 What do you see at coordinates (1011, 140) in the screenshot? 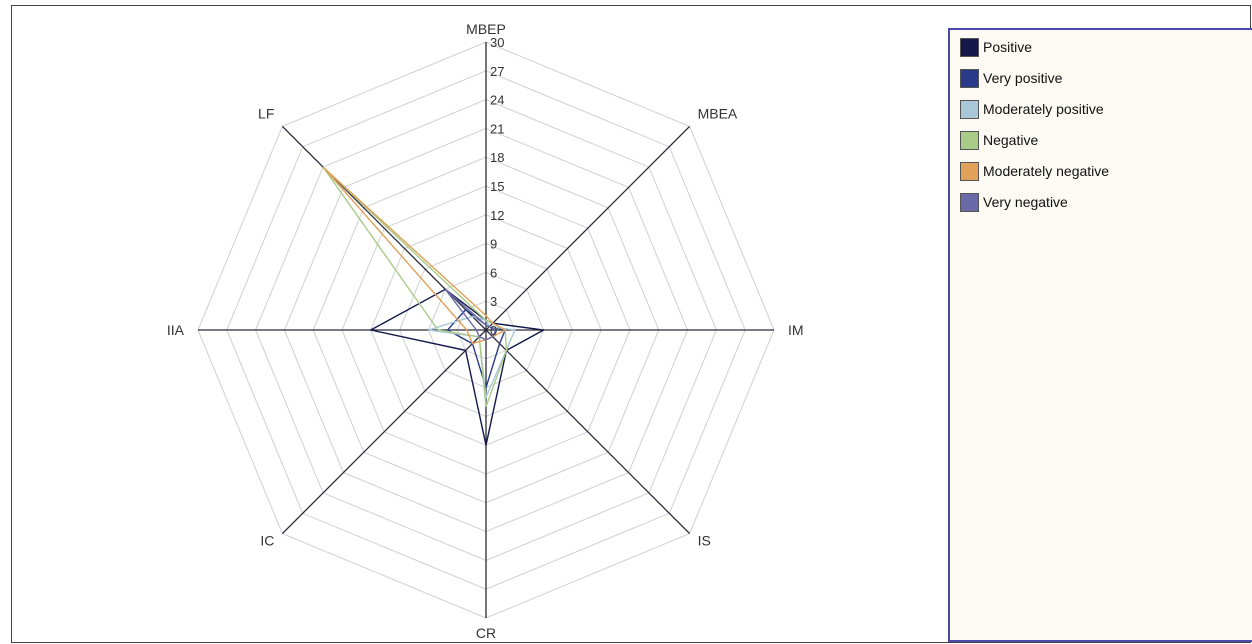
I see `legend-label: Negative` at bounding box center [1011, 140].